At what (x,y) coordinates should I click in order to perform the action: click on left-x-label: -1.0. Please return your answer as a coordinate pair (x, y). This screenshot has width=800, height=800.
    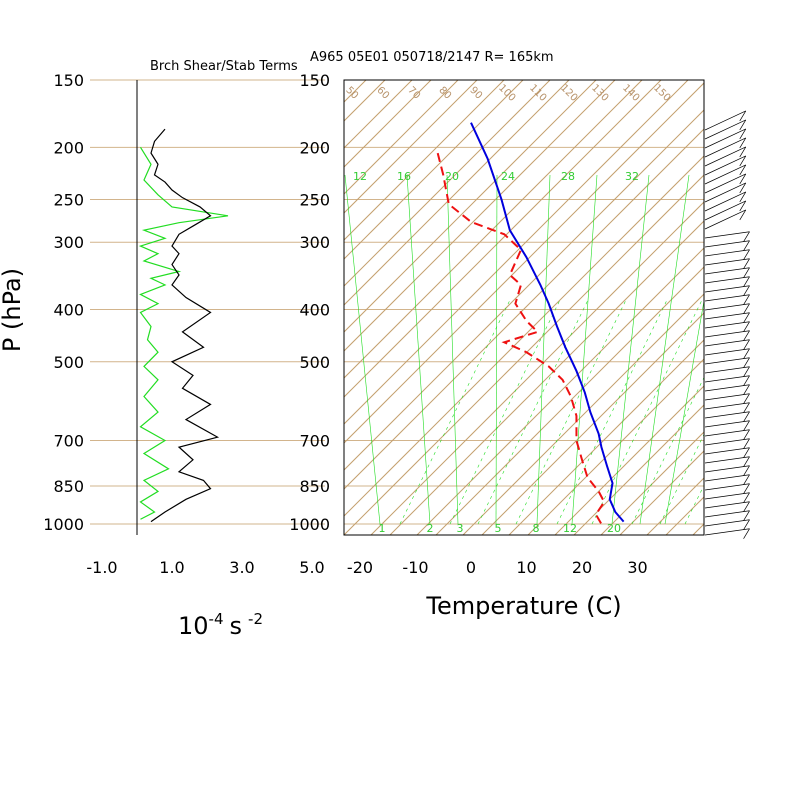
    Looking at the image, I should click on (101, 567).